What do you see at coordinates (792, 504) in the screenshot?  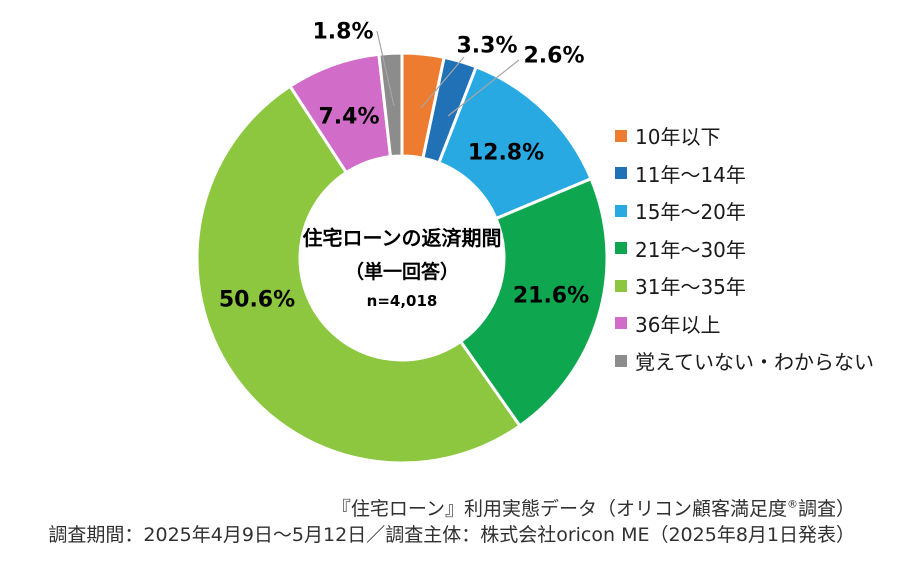 I see `registered-mark: ®` at bounding box center [792, 504].